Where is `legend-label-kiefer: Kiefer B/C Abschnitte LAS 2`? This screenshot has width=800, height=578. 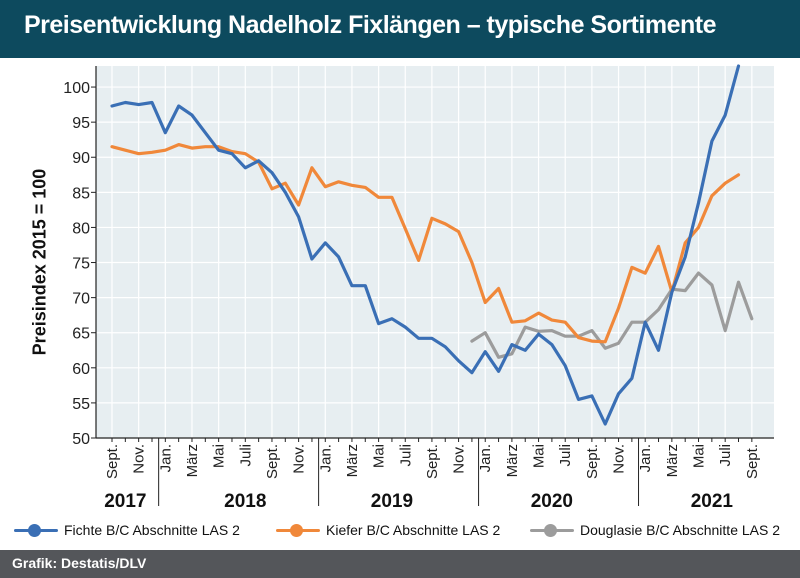
legend-label-kiefer: Kiefer B/C Abschnitte LAS 2 is located at coordinates (413, 530).